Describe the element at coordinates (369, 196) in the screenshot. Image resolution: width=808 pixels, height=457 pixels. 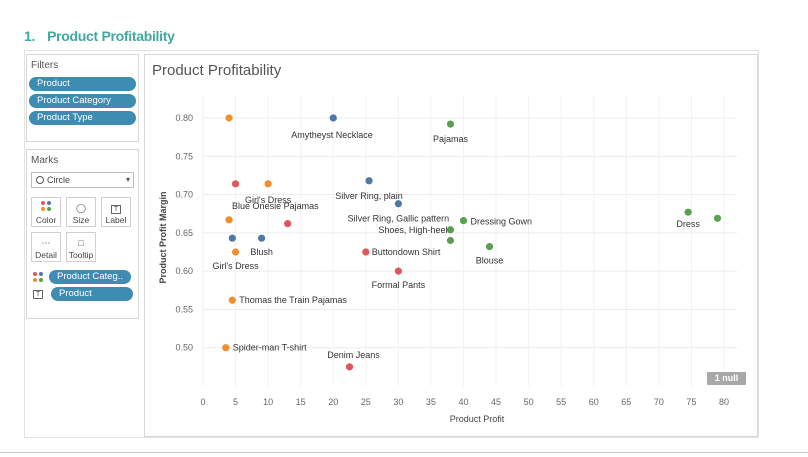
I see `point-label: Silver Ring, plain` at that location.